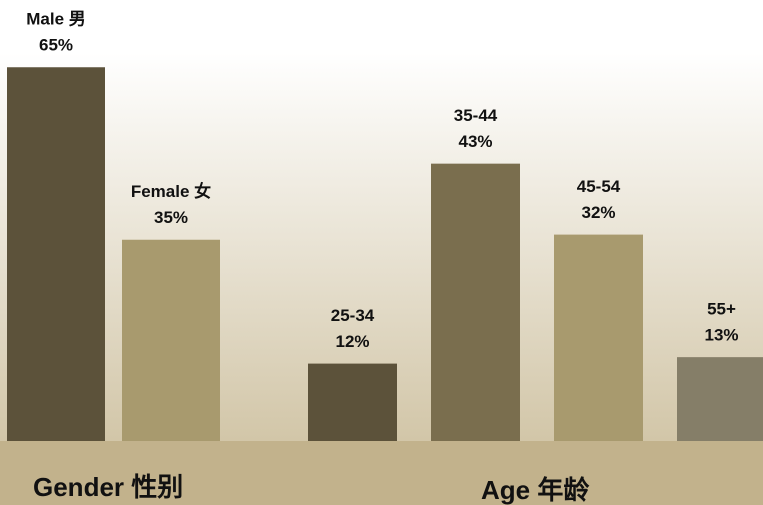 The height and width of the screenshot is (505, 763). What do you see at coordinates (598, 212) in the screenshot?
I see `value-label: 32%` at bounding box center [598, 212].